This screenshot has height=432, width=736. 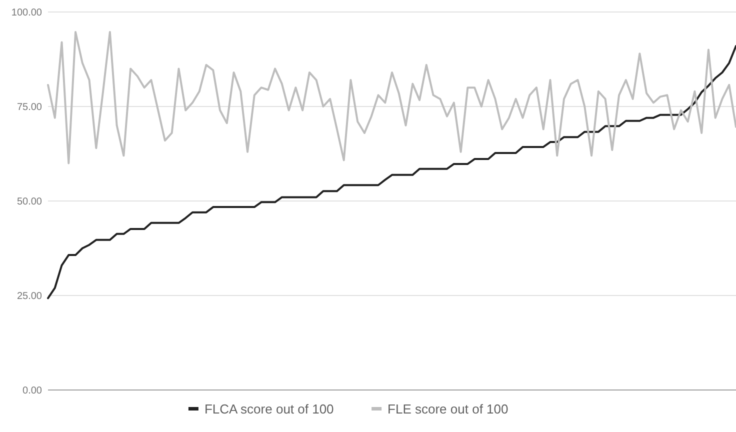 I want to click on y-tick-label: 50.00, so click(x=29, y=202).